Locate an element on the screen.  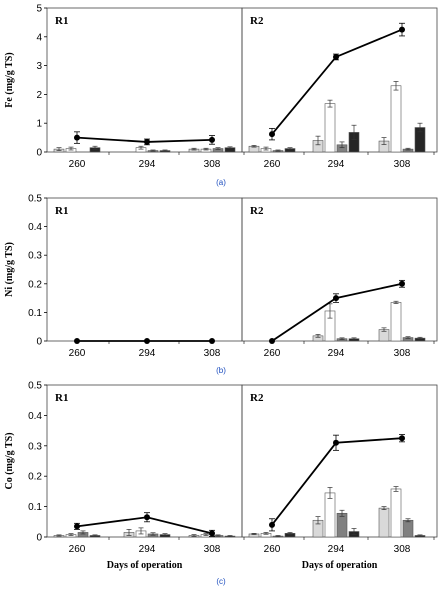
y-axis-label: Co (mg/g TS) is located at coordinates (9, 460).